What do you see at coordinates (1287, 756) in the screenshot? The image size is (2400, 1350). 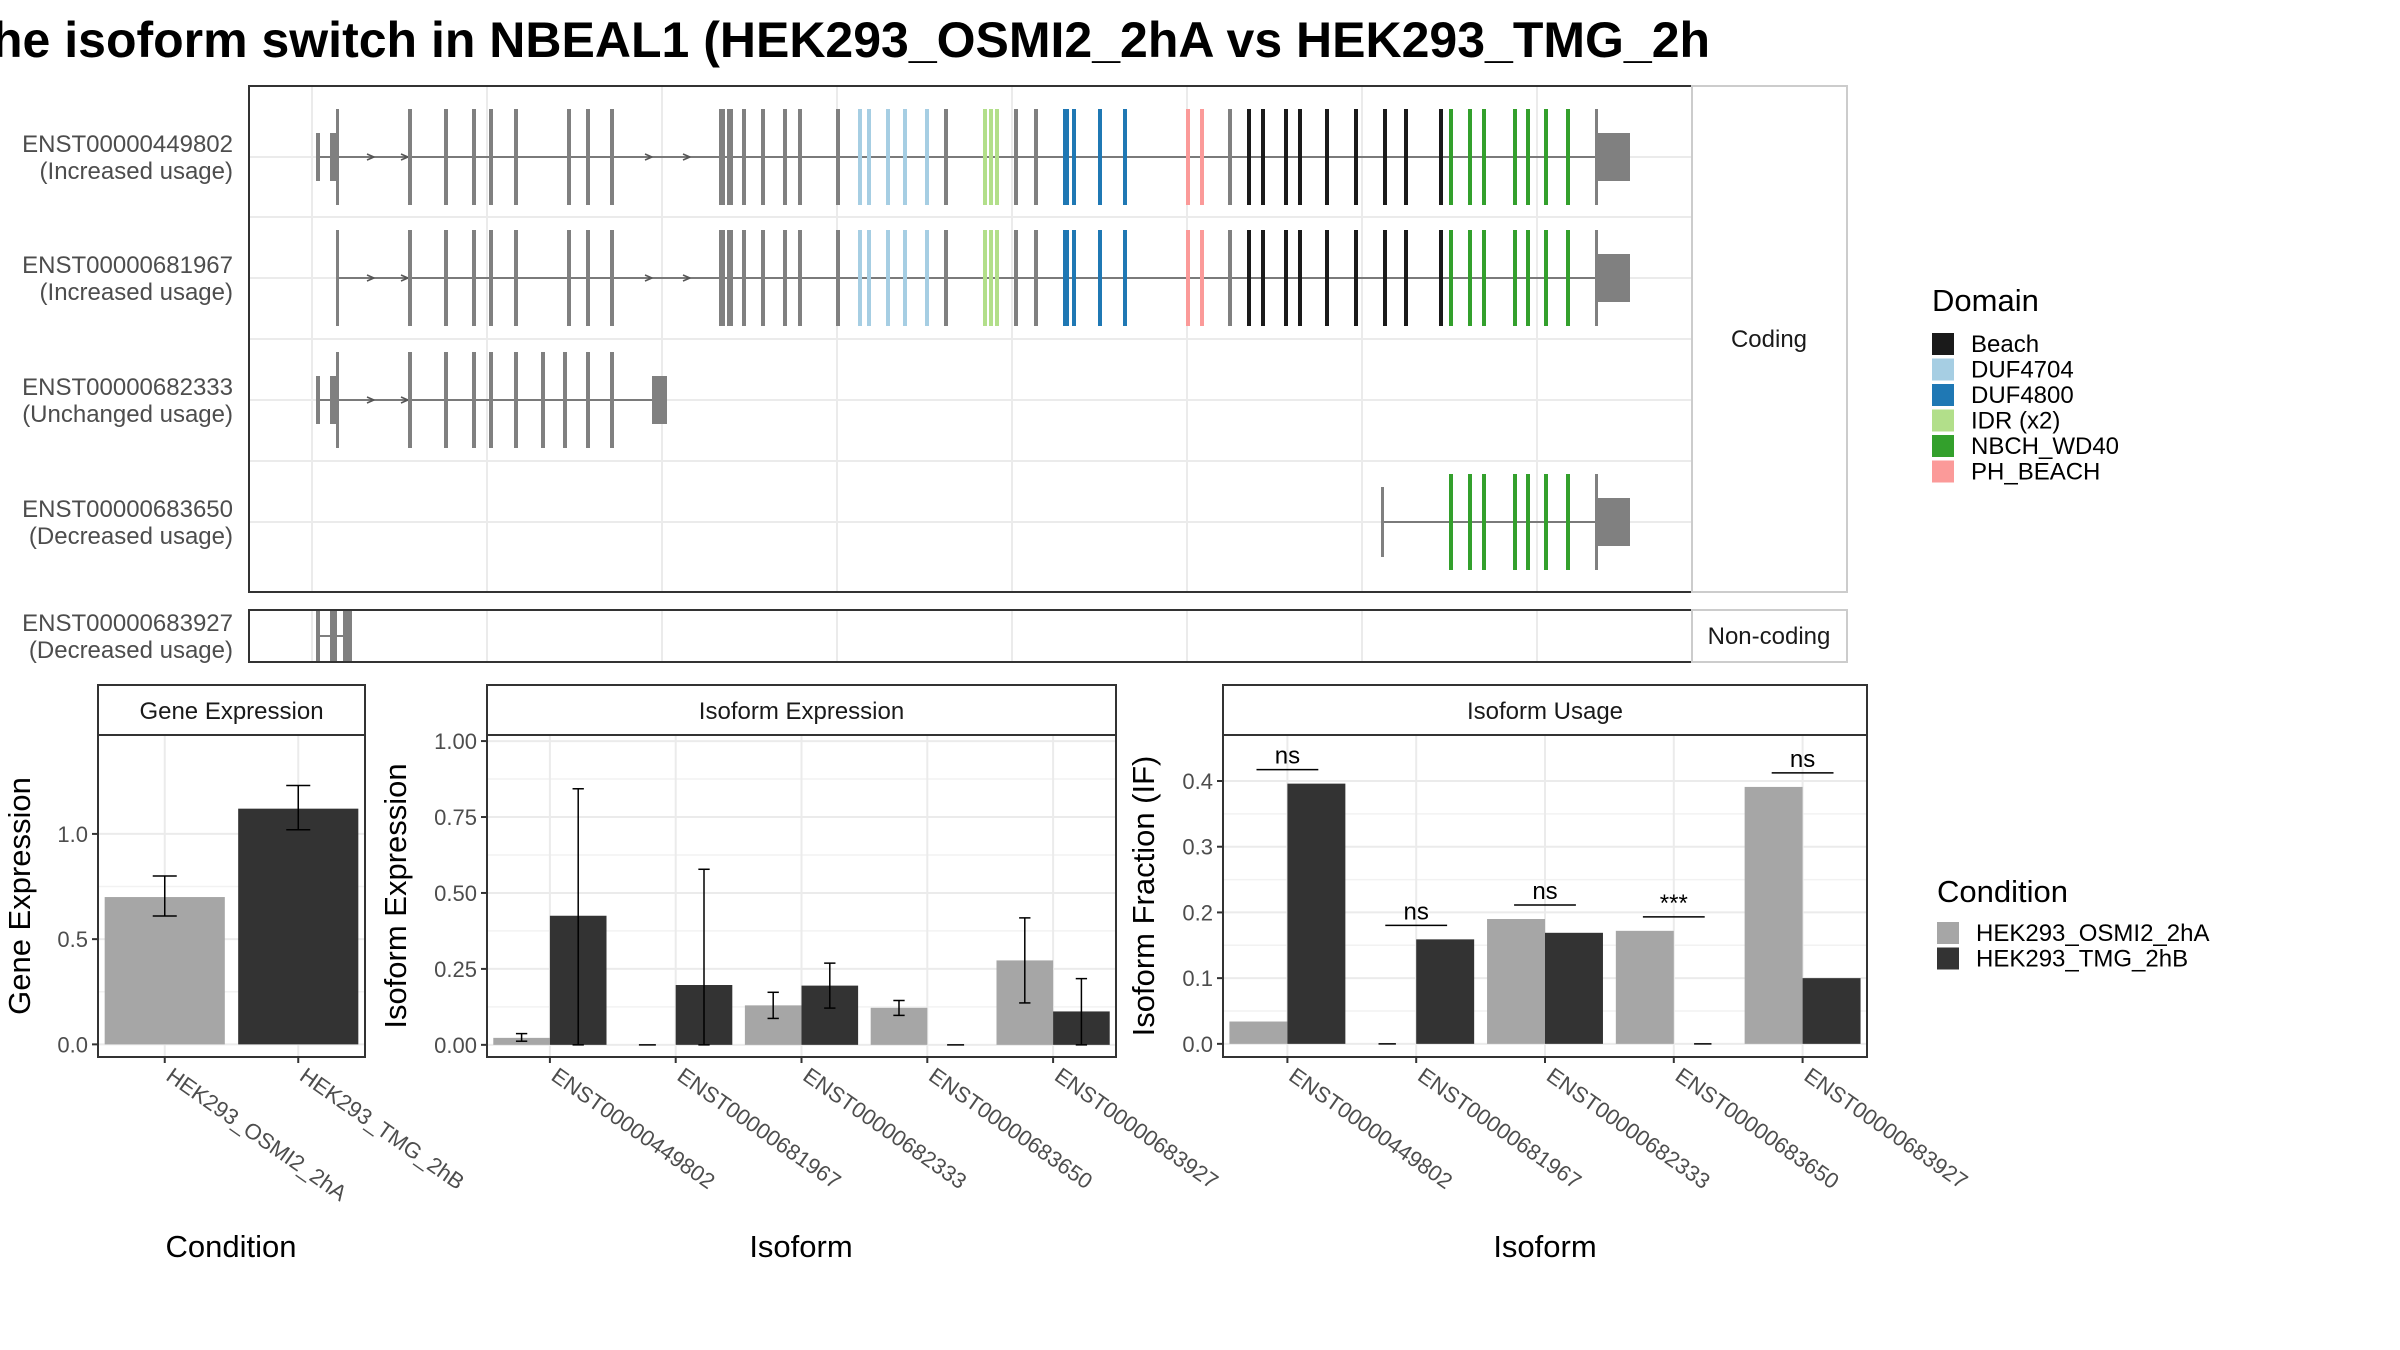 I see `significance-label: ns` at bounding box center [1287, 756].